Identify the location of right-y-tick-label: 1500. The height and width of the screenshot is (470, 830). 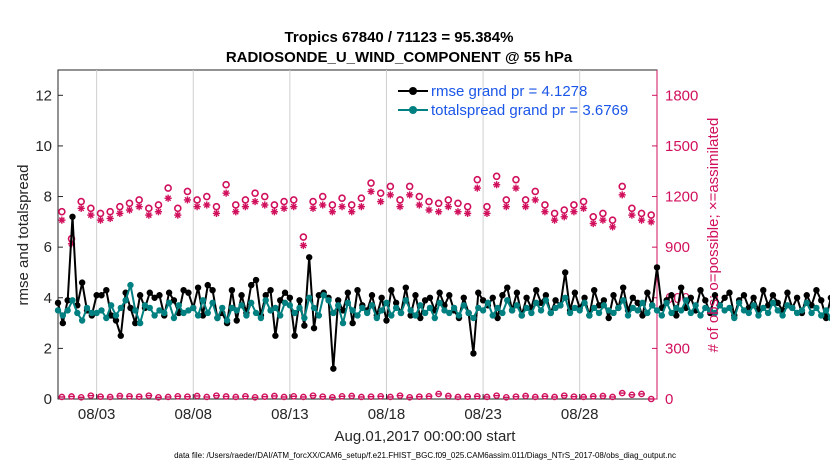
(681, 146).